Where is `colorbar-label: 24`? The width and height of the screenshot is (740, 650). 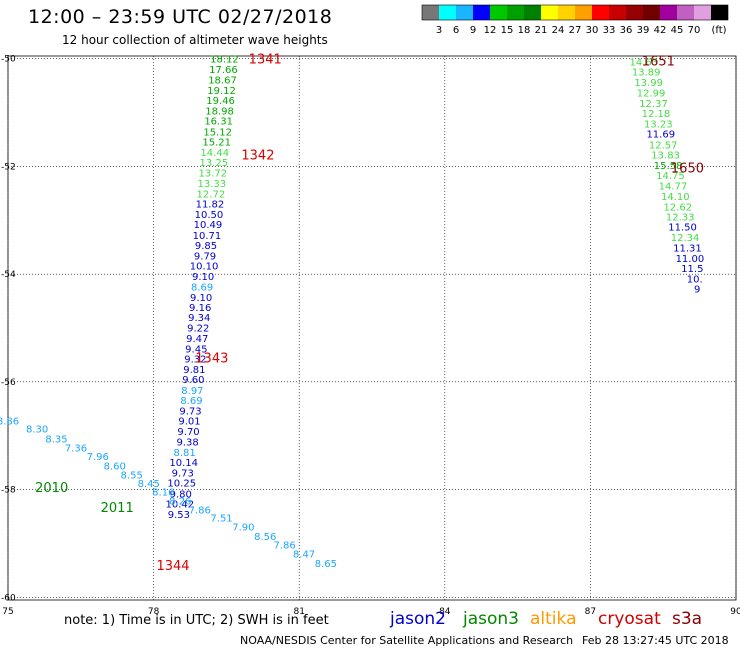 colorbar-label: 24 is located at coordinates (558, 30).